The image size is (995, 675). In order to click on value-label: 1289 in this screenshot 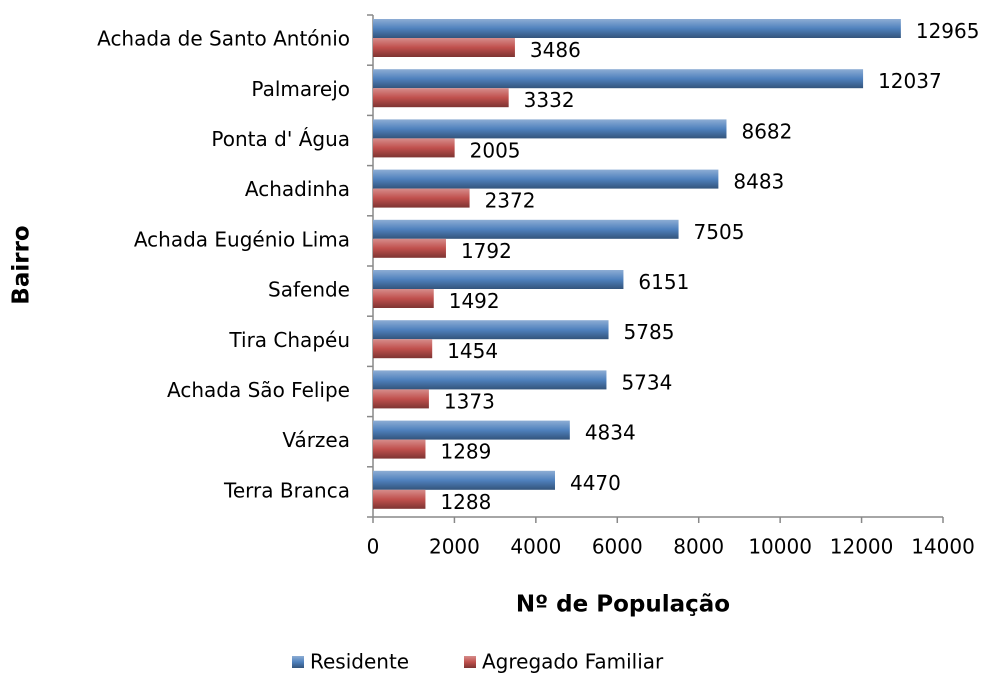, I will do `click(465, 452)`.